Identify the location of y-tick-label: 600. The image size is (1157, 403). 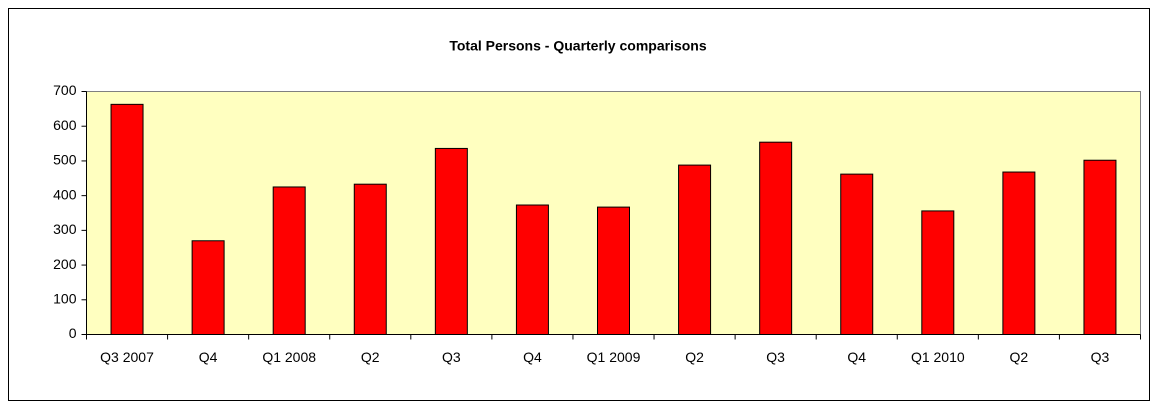
(65, 125).